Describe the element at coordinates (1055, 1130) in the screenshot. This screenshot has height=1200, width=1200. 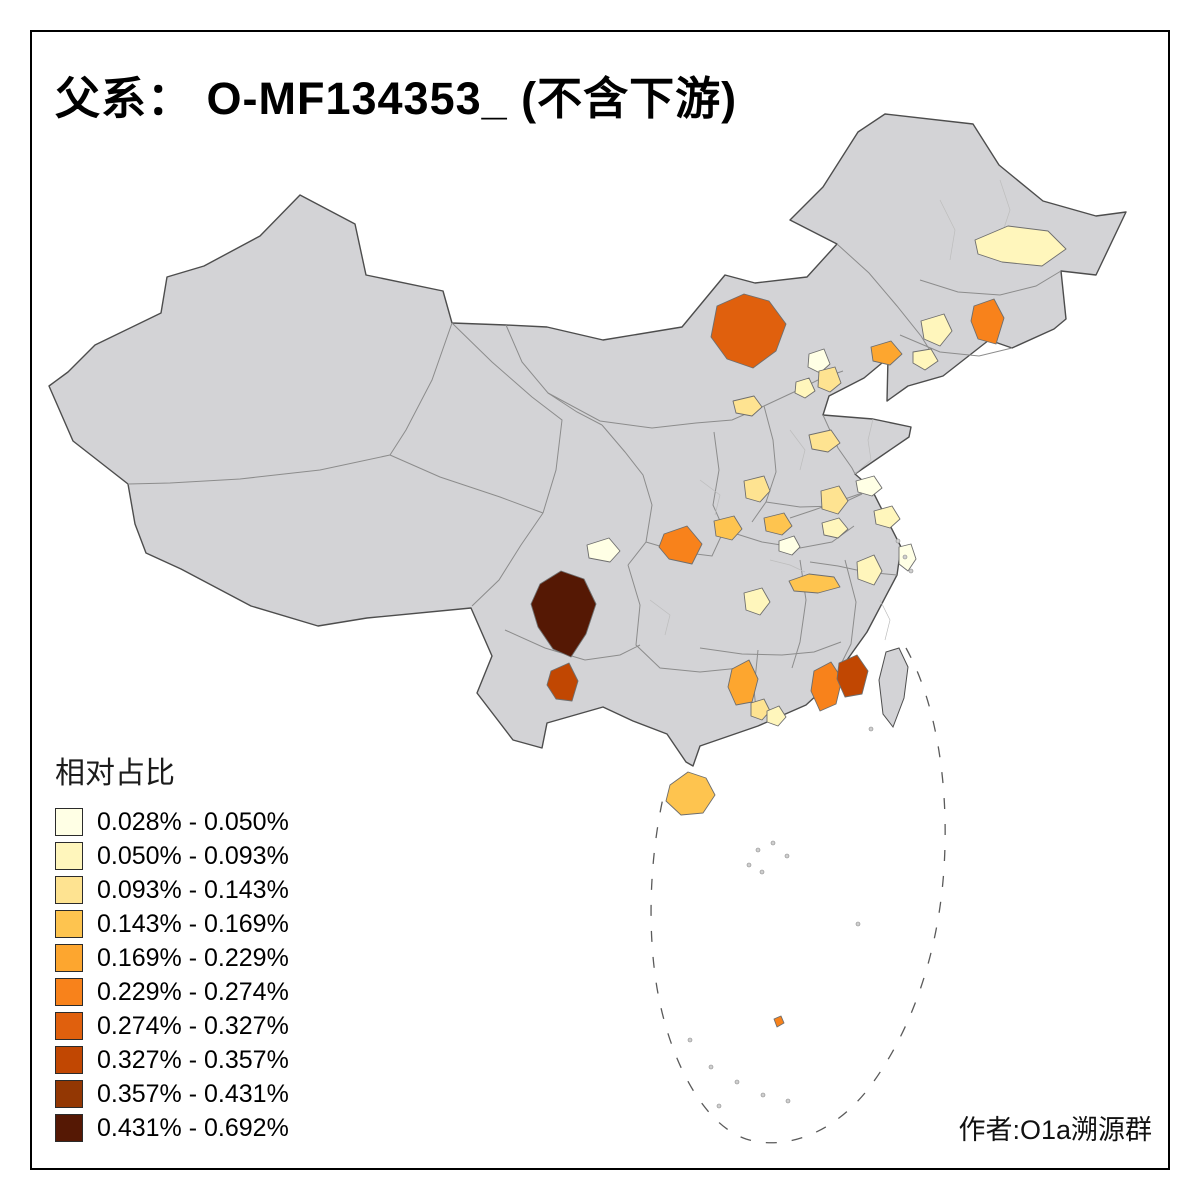
I see `author-credit: 作者:O1a溯源群` at that location.